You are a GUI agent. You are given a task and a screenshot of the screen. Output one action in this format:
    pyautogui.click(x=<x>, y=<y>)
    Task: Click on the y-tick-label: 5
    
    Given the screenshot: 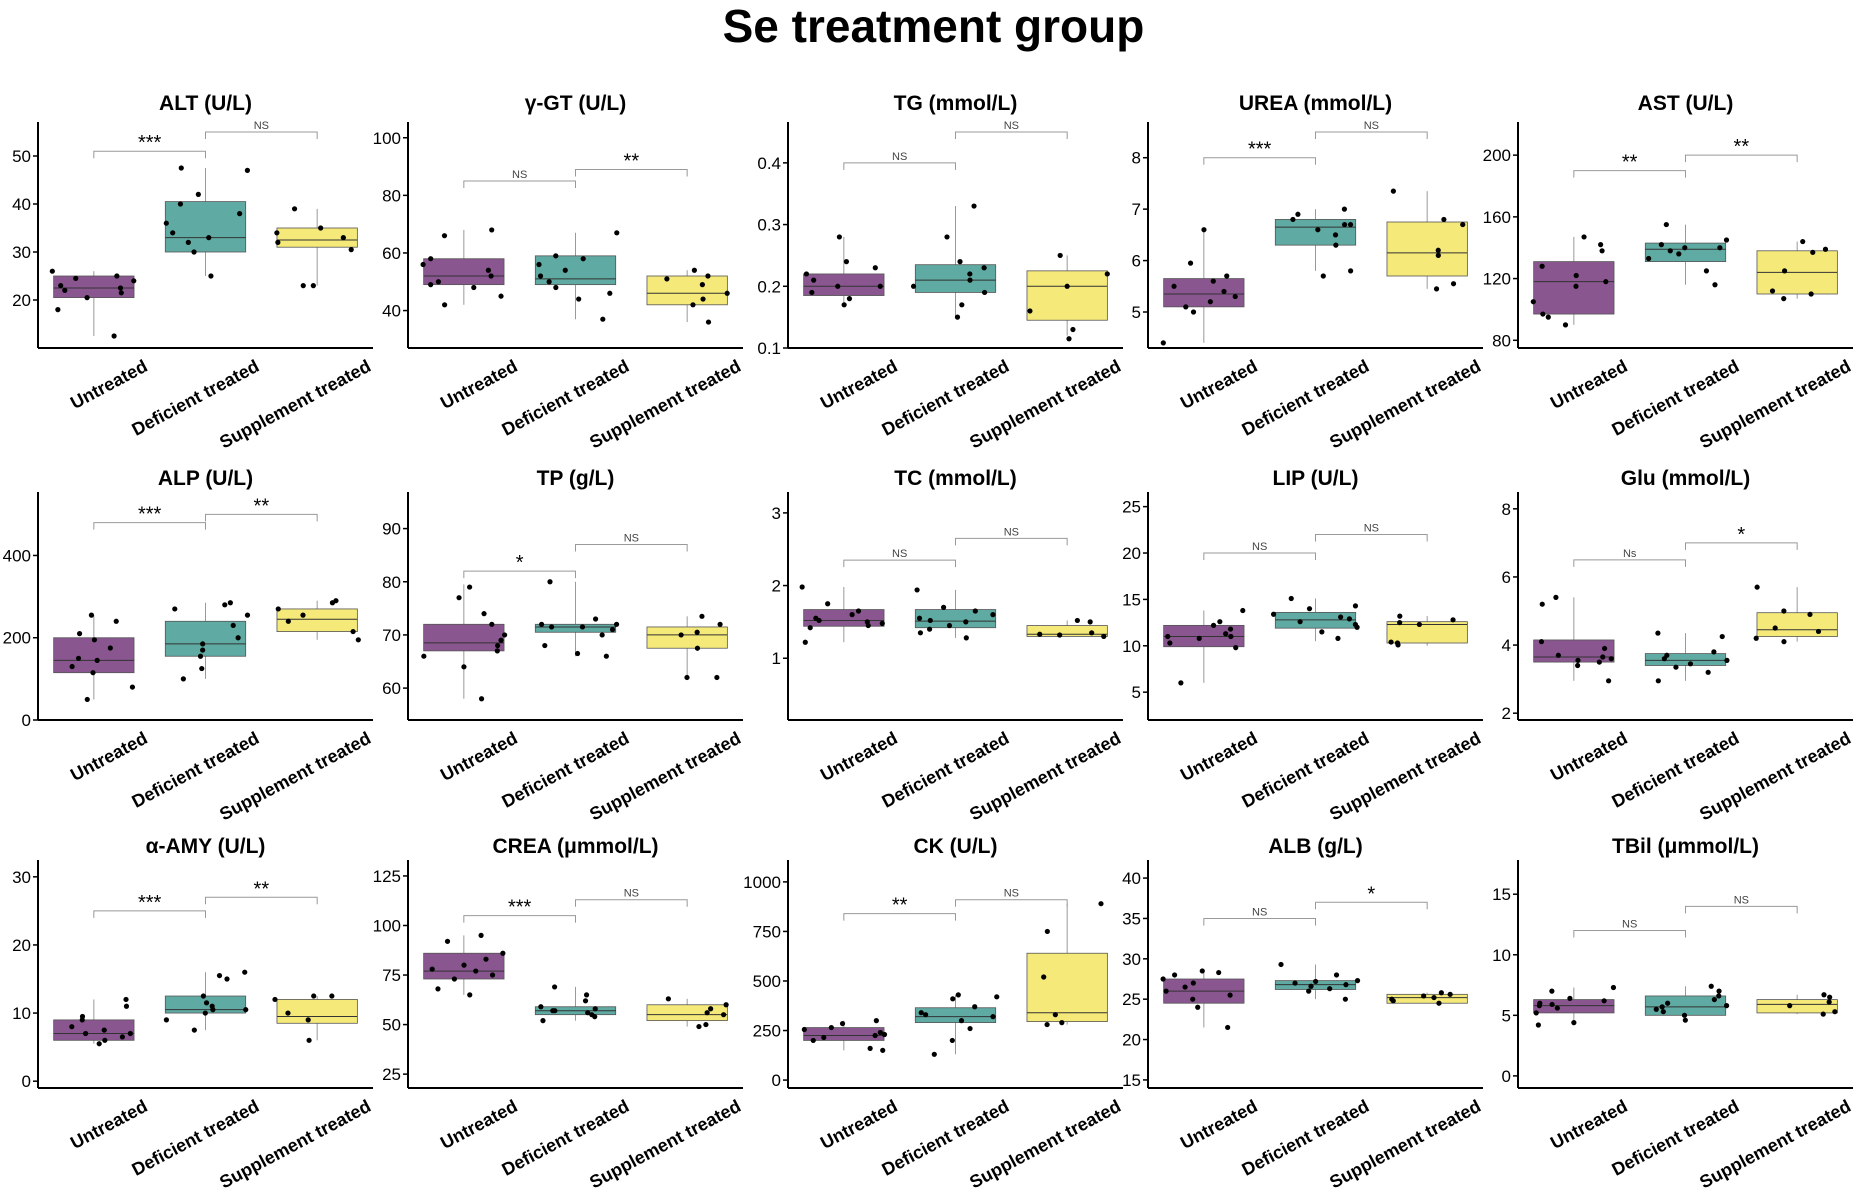 What is the action you would take?
    pyautogui.click(x=1506, y=1015)
    